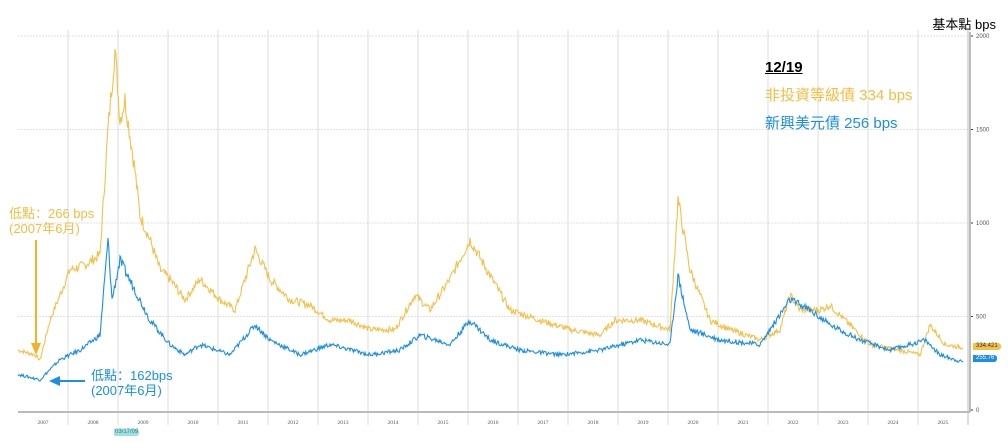 This screenshot has width=1008, height=442. I want to click on y-tick-label: 1500, so click(983, 131).